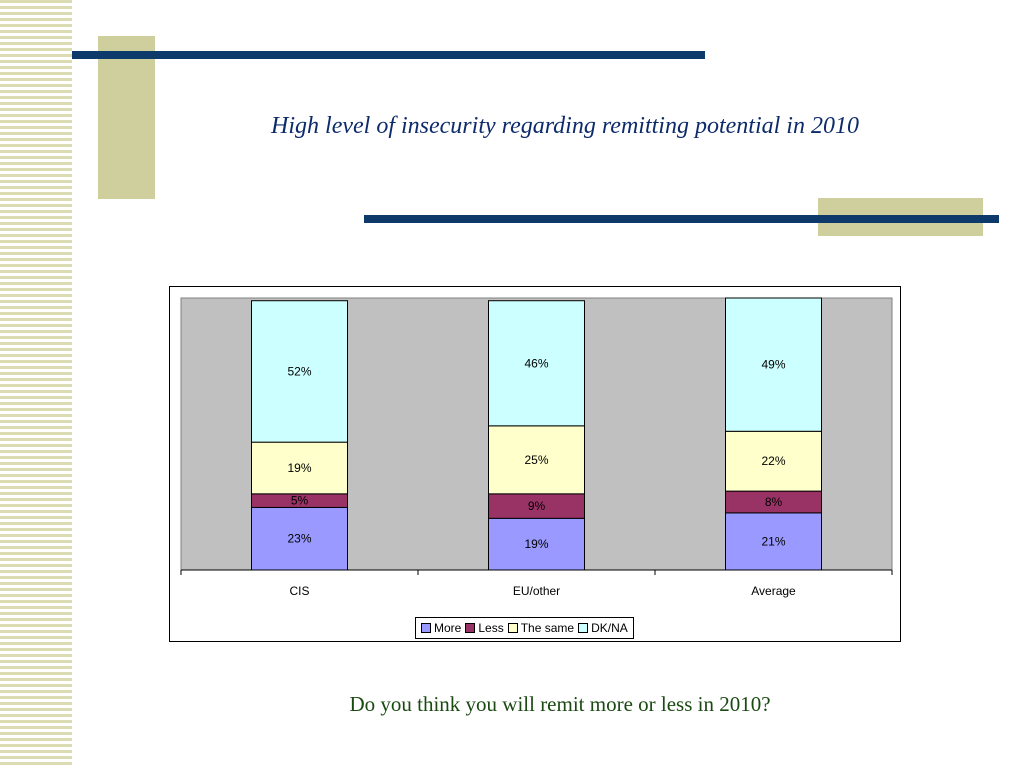  What do you see at coordinates (681, 219) in the screenshot?
I see `navy-mid-line` at bounding box center [681, 219].